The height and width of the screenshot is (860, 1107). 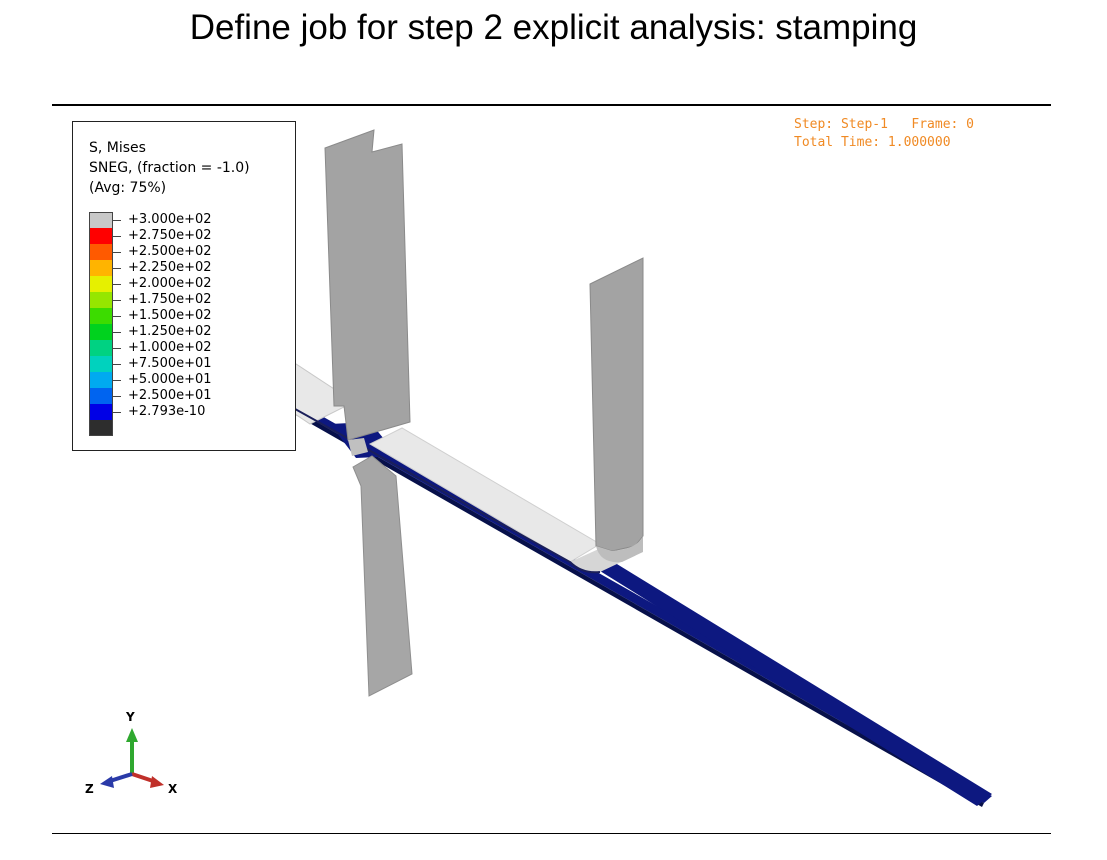 I want to click on legend-value: +7.500e+01, so click(x=170, y=363).